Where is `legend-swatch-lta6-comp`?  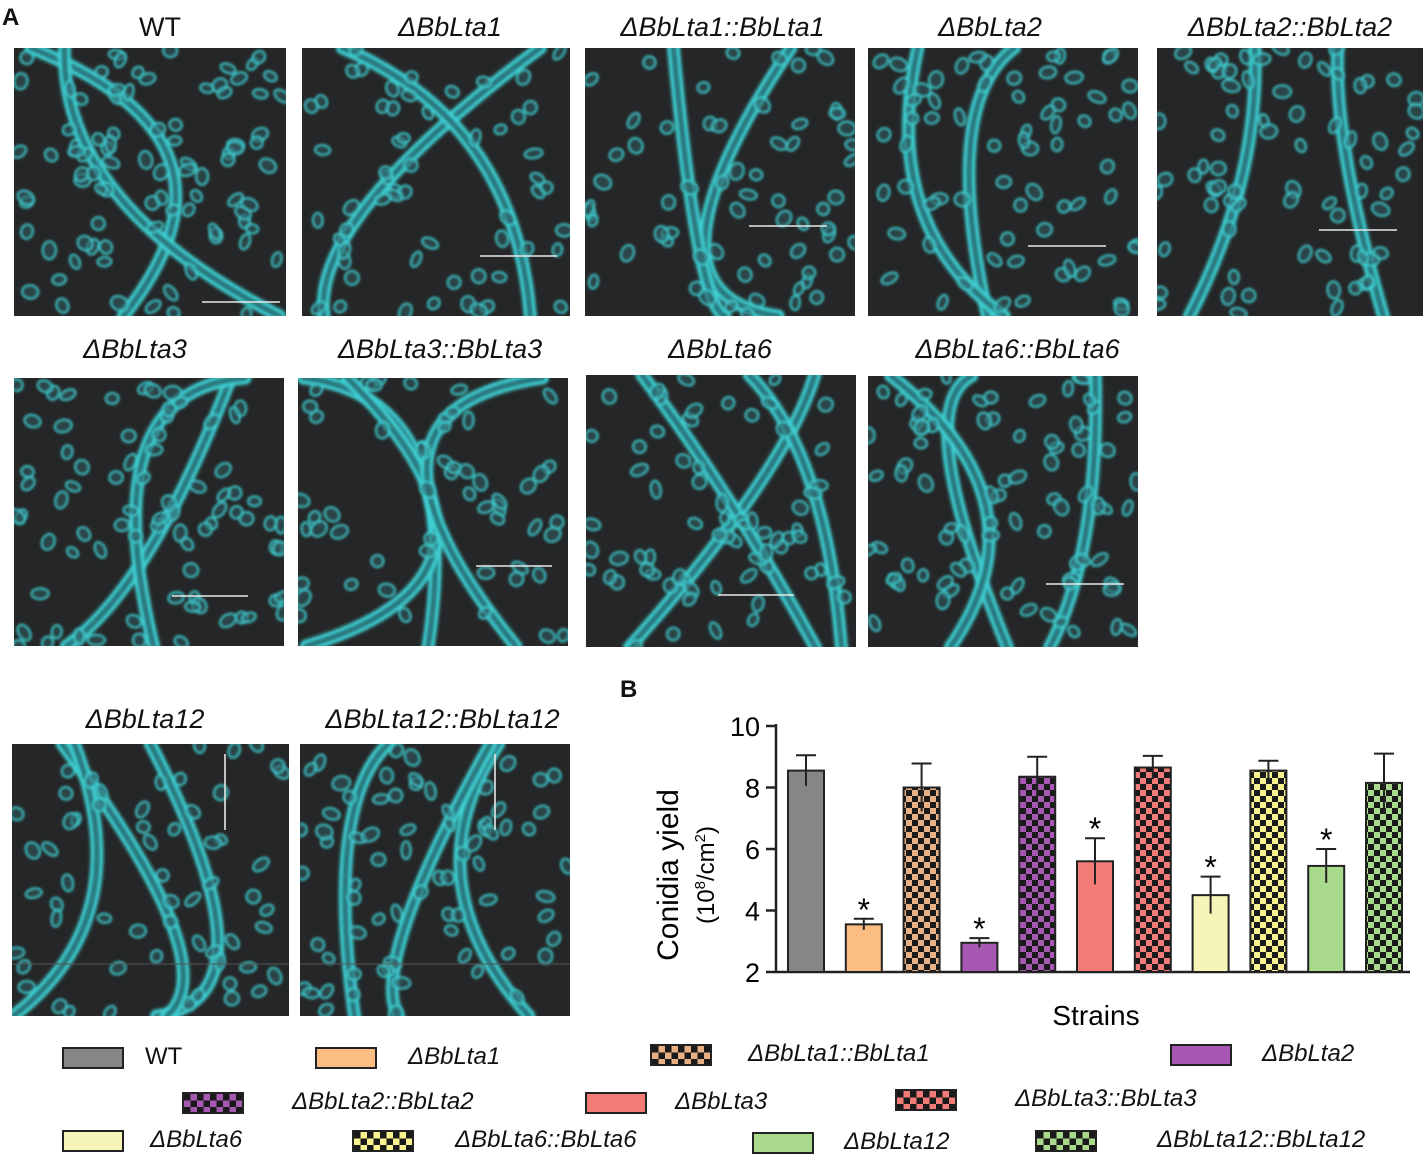 legend-swatch-lta6-comp is located at coordinates (383, 1141).